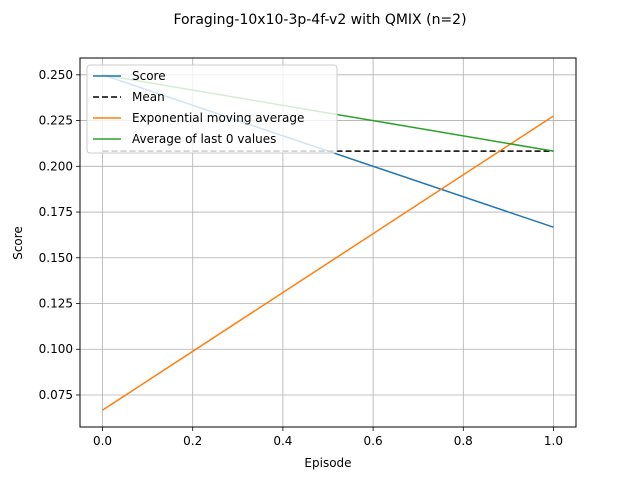 The height and width of the screenshot is (480, 640). Describe the element at coordinates (56, 75) in the screenshot. I see `y-tick-label: 0.250` at that location.